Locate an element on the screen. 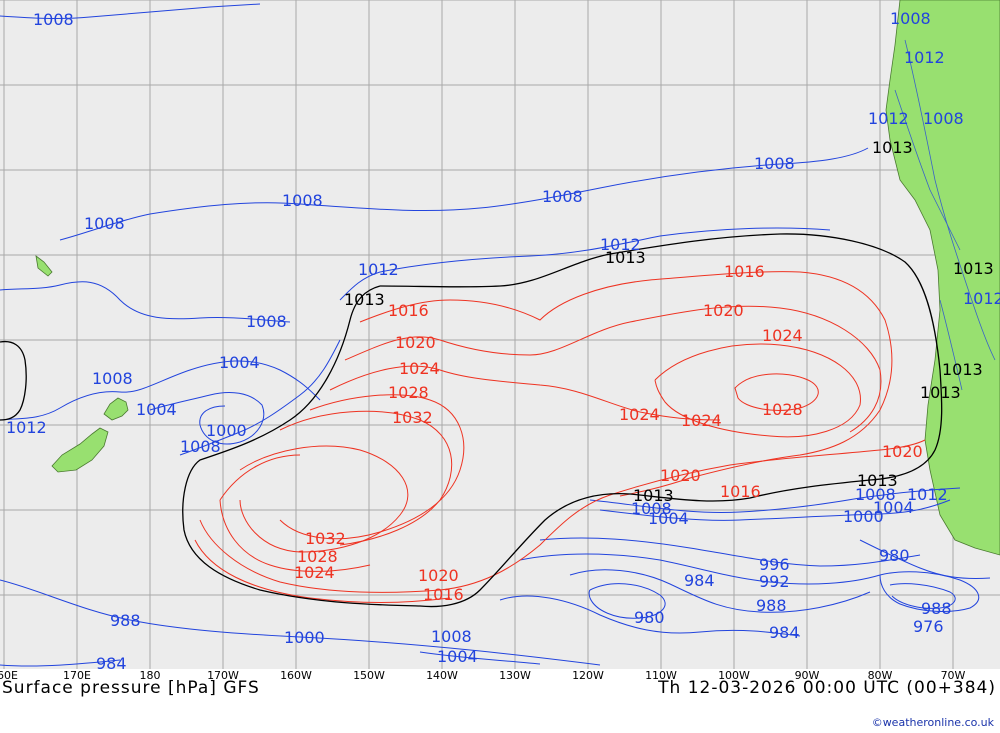 This screenshot has width=1000, height=733. lon-label: 130W is located at coordinates (515, 675).